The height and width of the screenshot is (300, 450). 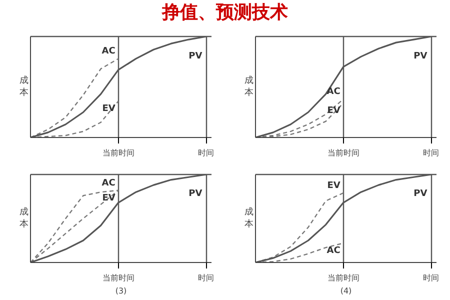 What do you see at coordinates (225, 12) in the screenshot?
I see `chart-title: 挣值、预测技术` at bounding box center [225, 12].